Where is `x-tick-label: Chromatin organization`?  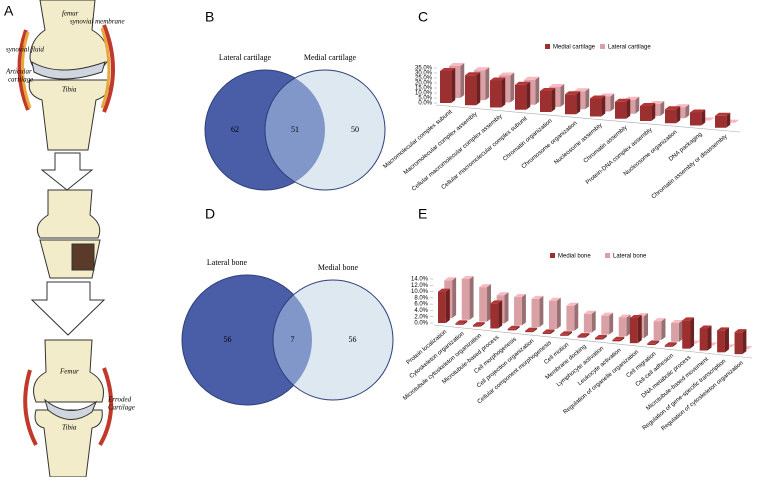
x-tick-label: Chromatin organization is located at coordinates (527, 140).